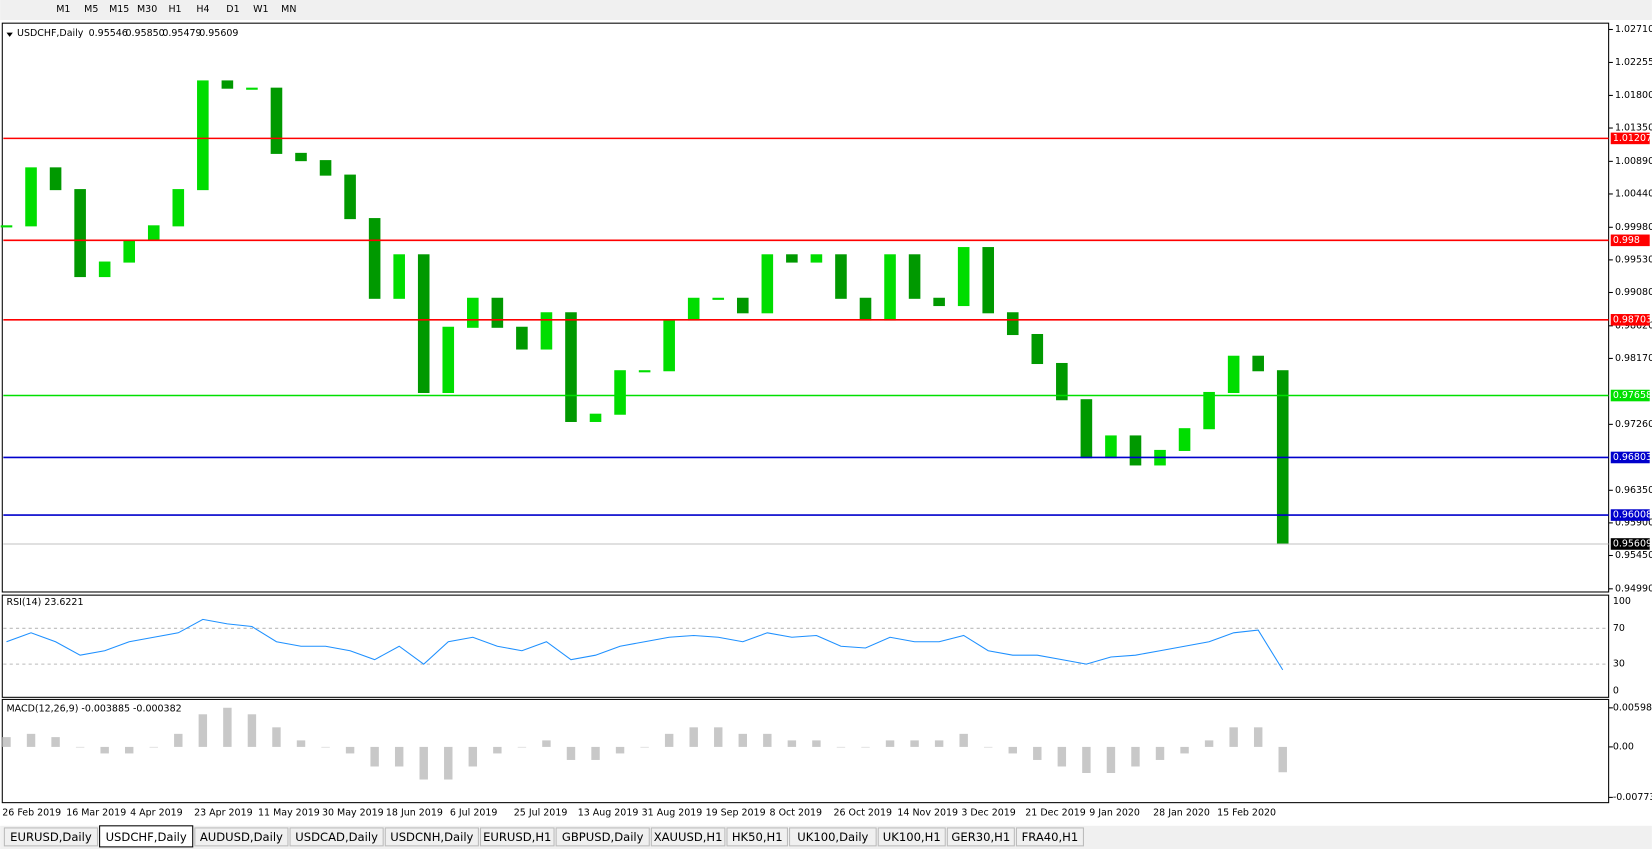 The height and width of the screenshot is (849, 1652). I want to click on tab-label: GBPUSD,Daily, so click(603, 837).